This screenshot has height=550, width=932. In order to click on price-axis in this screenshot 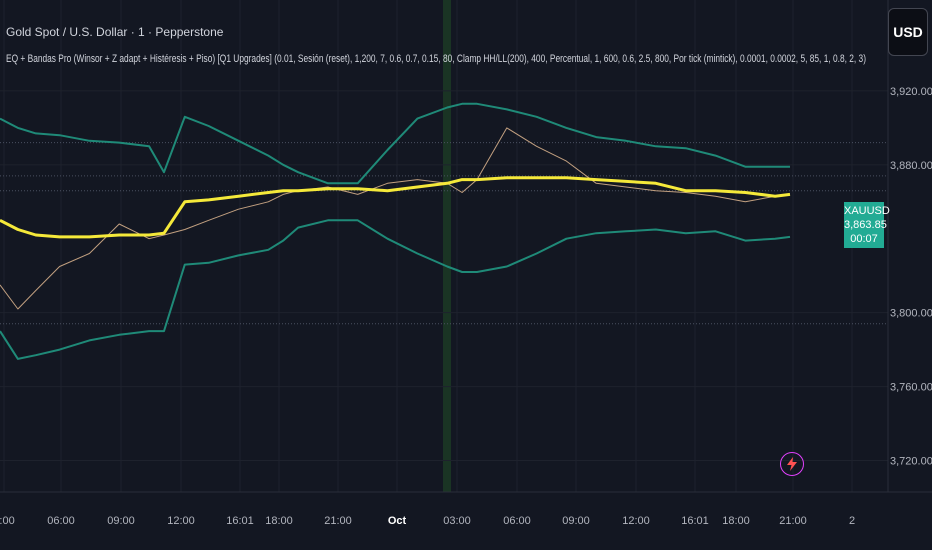, I will do `click(910, 275)`.